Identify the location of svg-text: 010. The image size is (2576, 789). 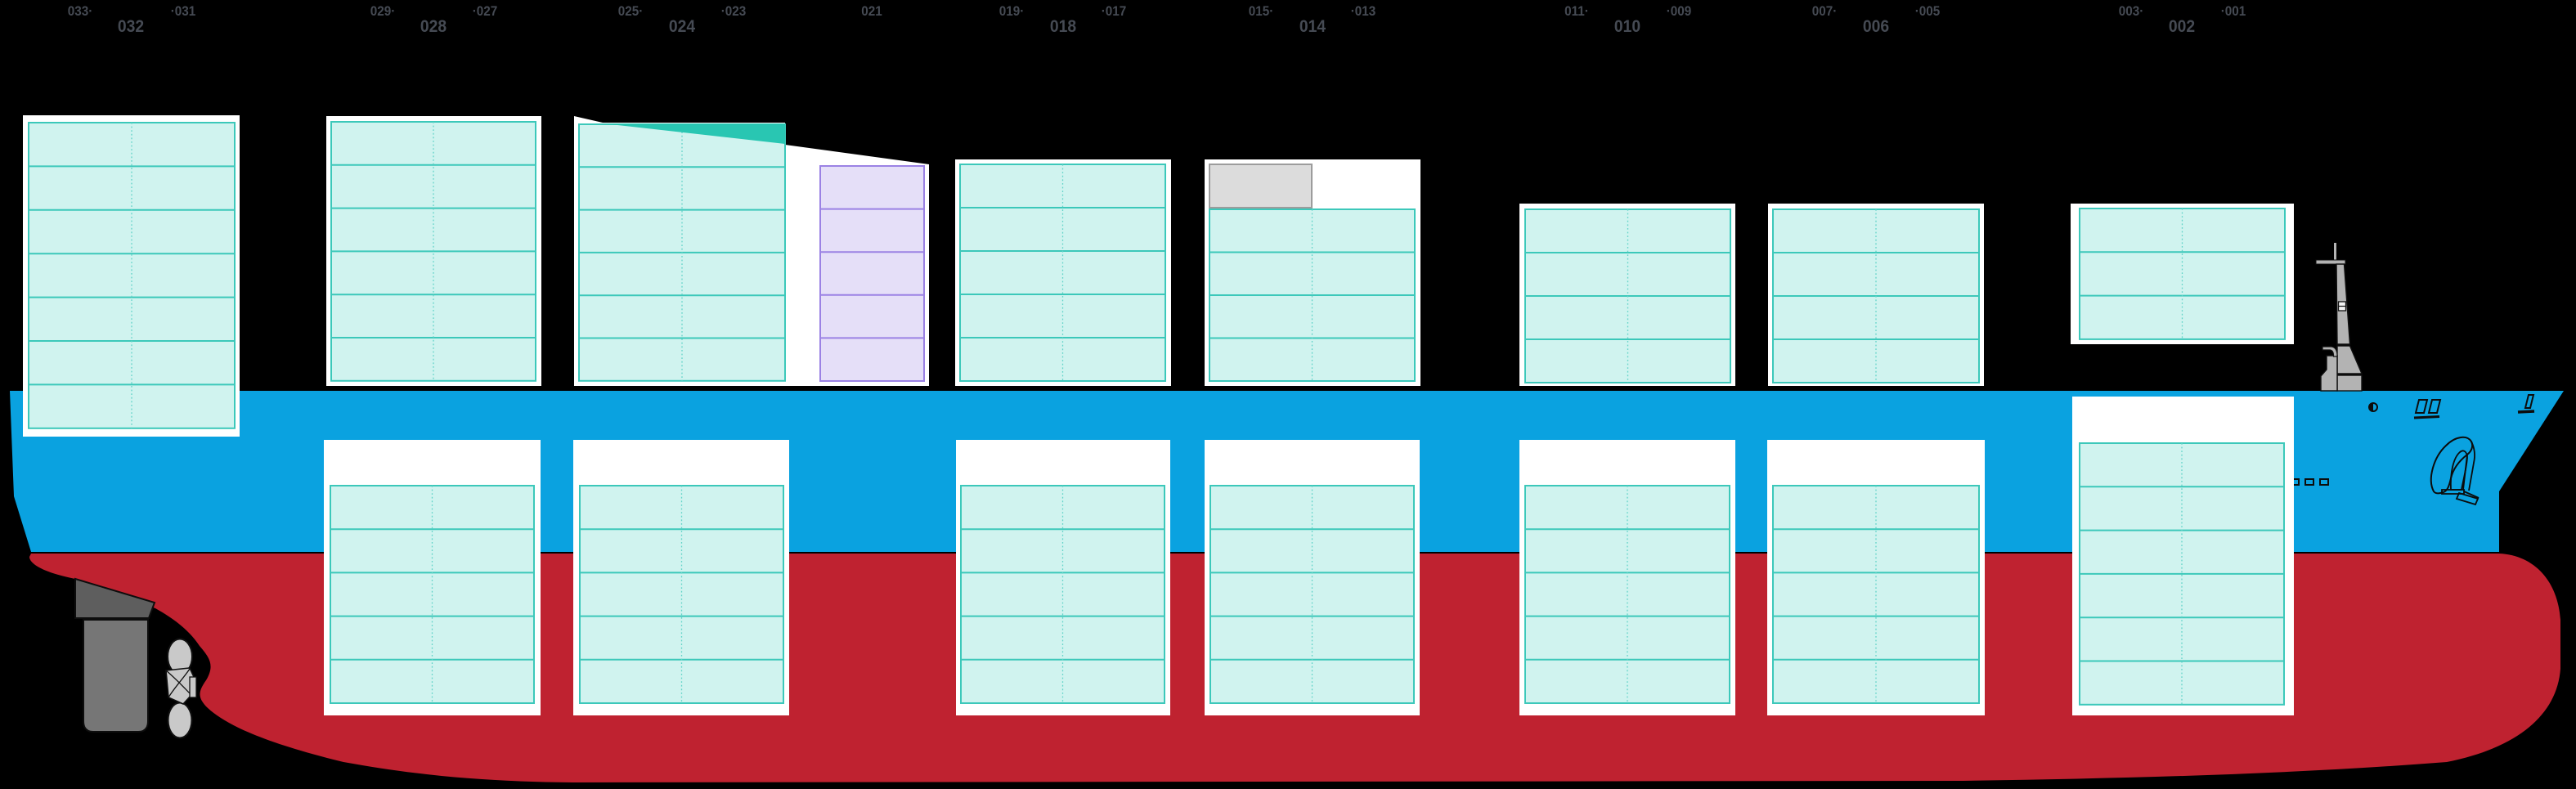
(1627, 26).